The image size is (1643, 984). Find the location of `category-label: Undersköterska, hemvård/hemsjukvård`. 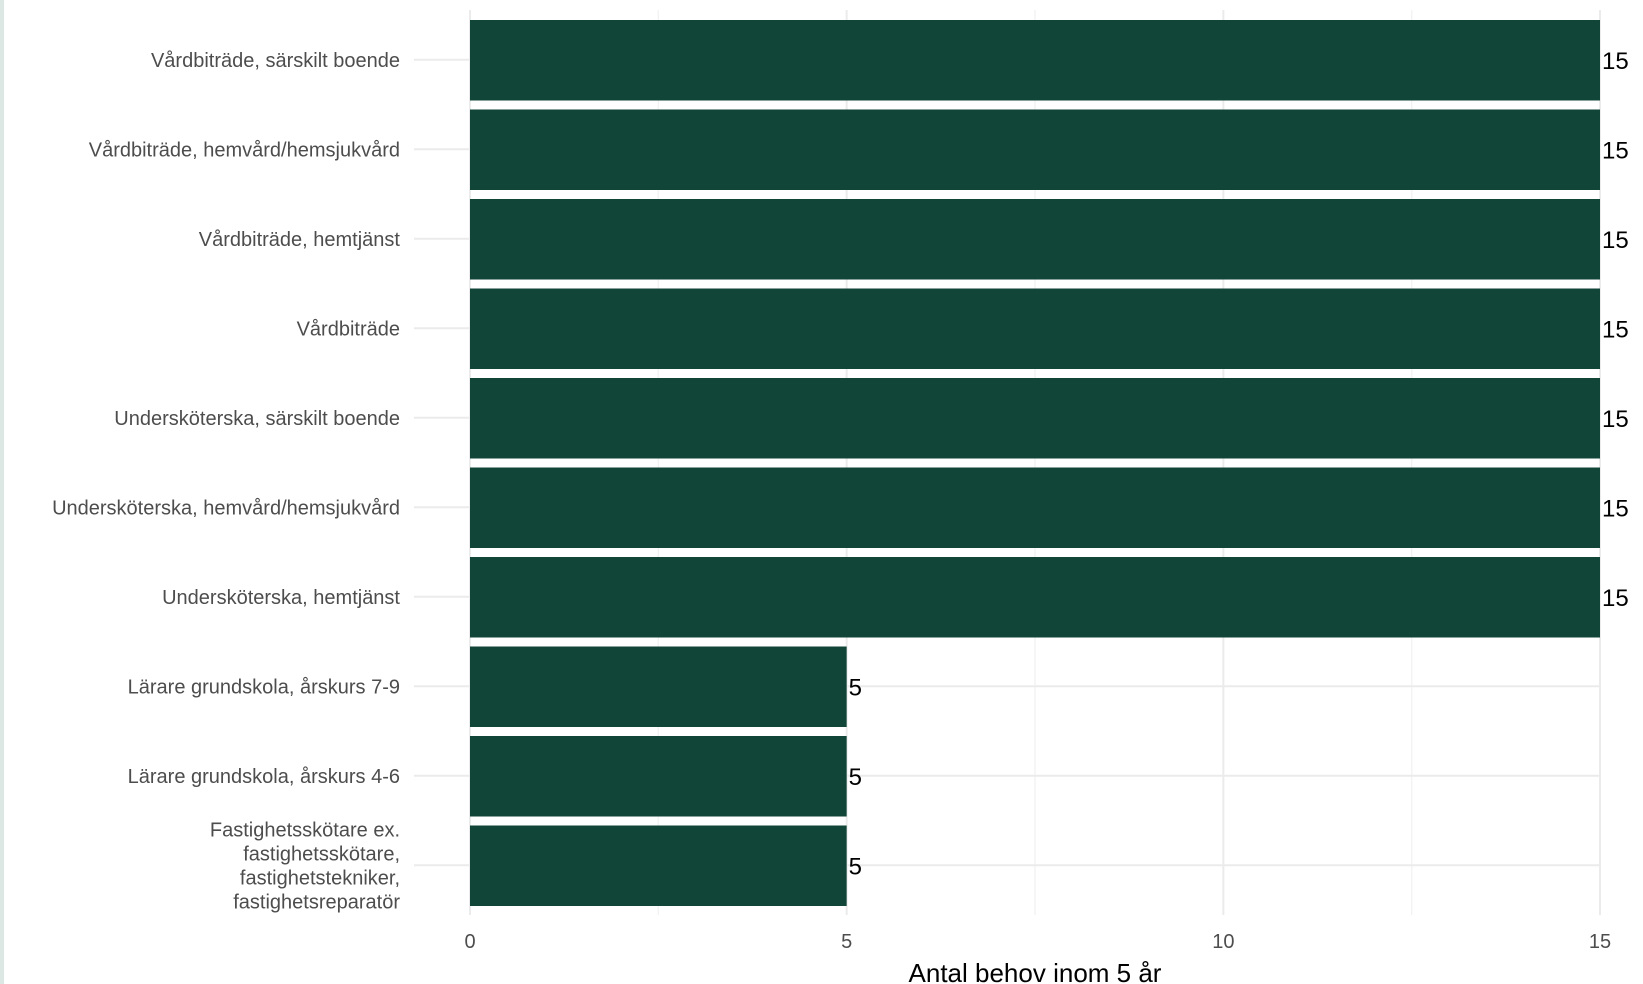

category-label: Undersköterska, hemvård/hemsjukvård is located at coordinates (226, 508).